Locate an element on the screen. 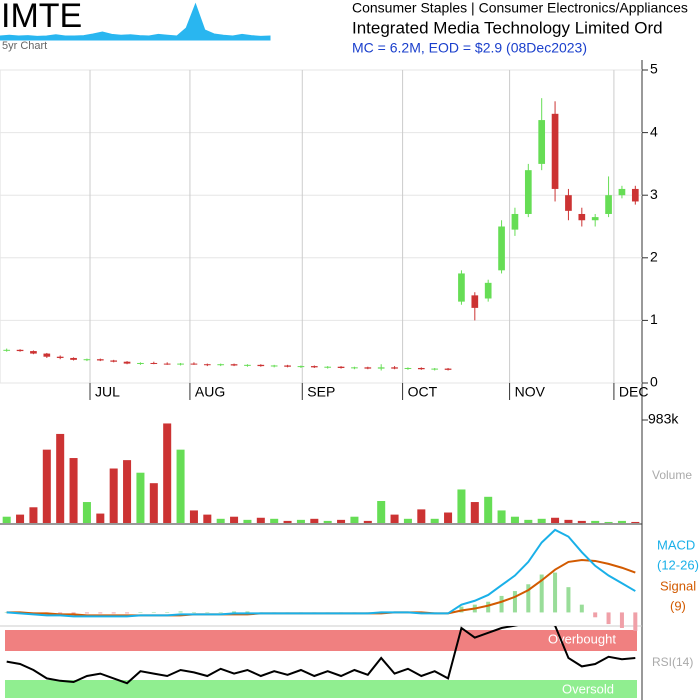  rsi-line is located at coordinates (321, 655).